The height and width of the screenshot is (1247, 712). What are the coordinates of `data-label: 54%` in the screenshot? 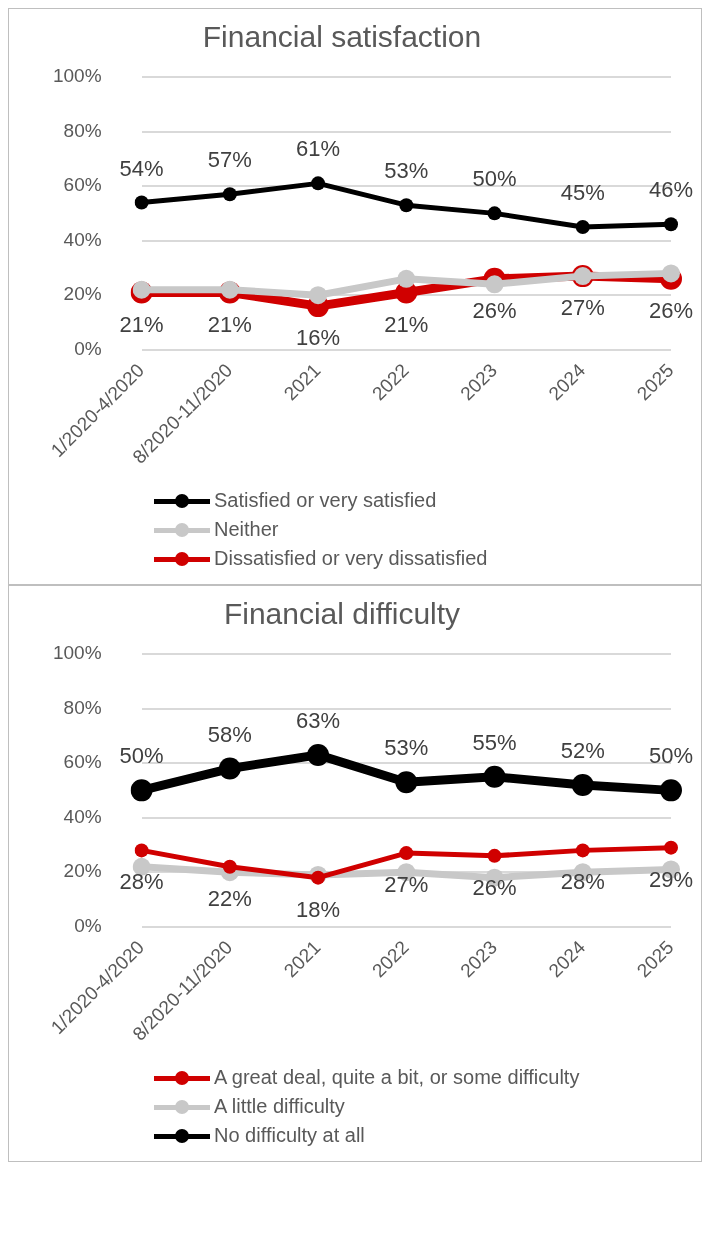 It's located at (141, 168).